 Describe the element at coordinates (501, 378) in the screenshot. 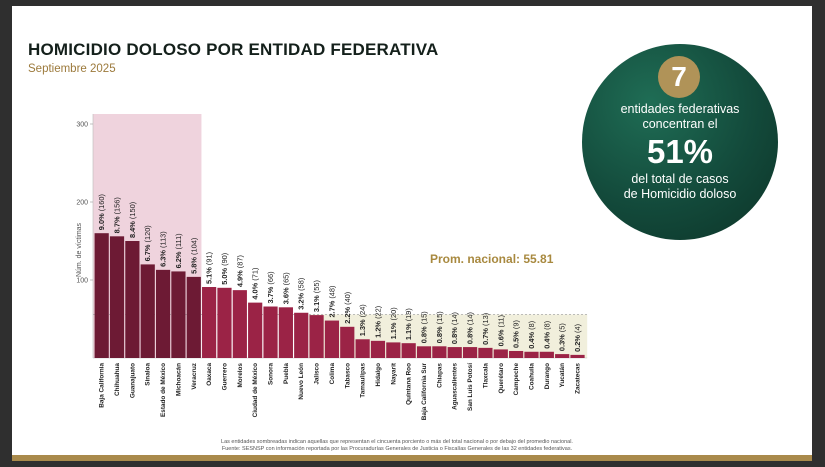

I see `x-tick-label: Querétaro` at that location.